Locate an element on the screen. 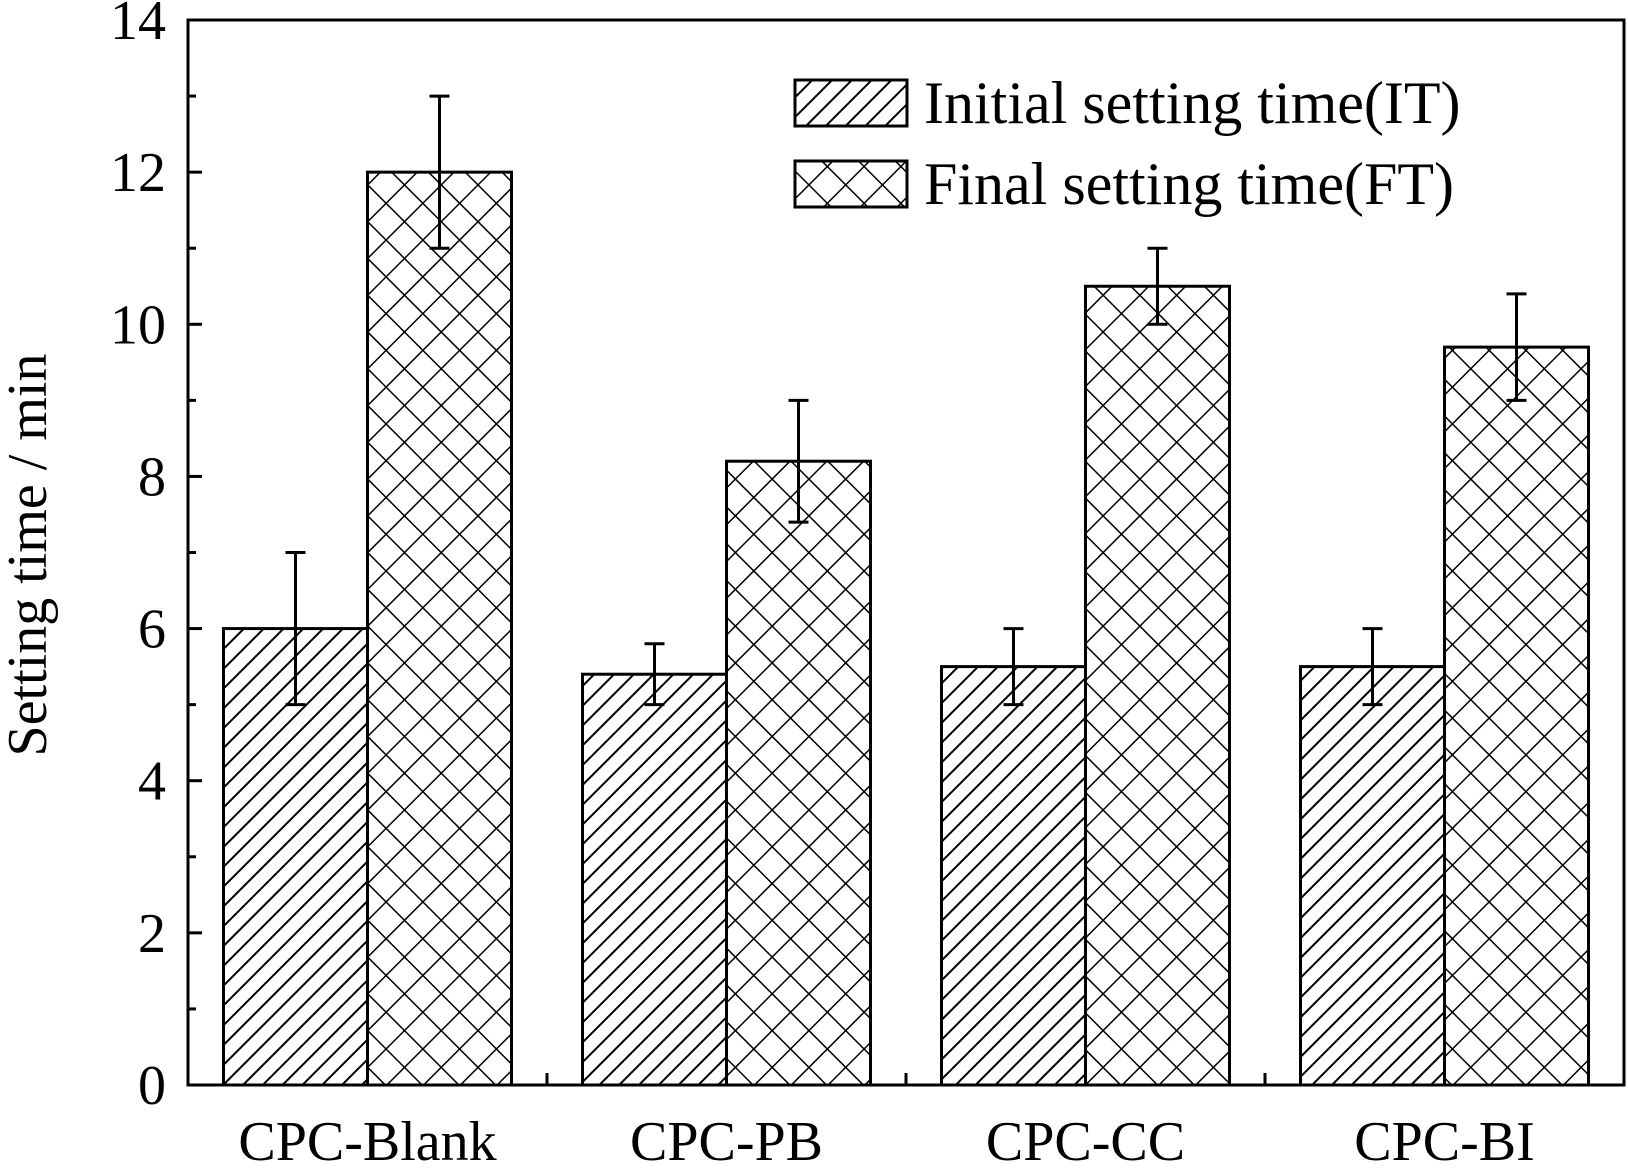  y-tick-label: 10 is located at coordinates (138, 325).